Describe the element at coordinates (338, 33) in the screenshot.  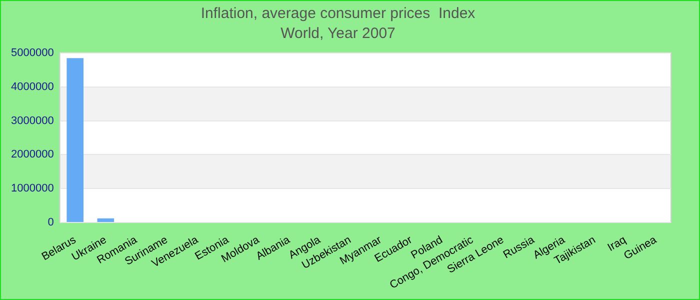
I see `chart-subtitle: World, Year 2007` at that location.